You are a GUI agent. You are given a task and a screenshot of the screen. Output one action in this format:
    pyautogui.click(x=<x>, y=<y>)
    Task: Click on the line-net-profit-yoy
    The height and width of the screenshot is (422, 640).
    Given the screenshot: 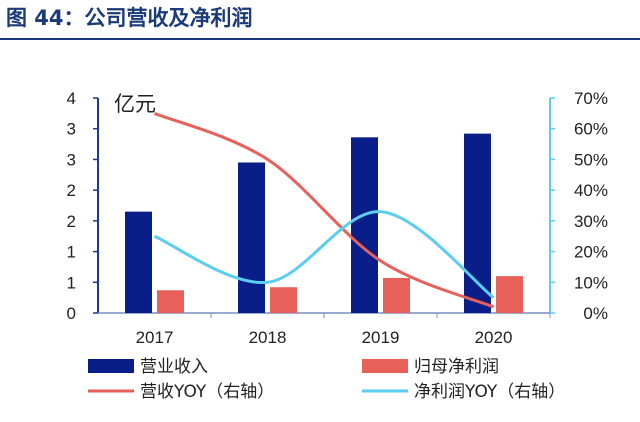 What is the action you would take?
    pyautogui.click(x=324, y=254)
    